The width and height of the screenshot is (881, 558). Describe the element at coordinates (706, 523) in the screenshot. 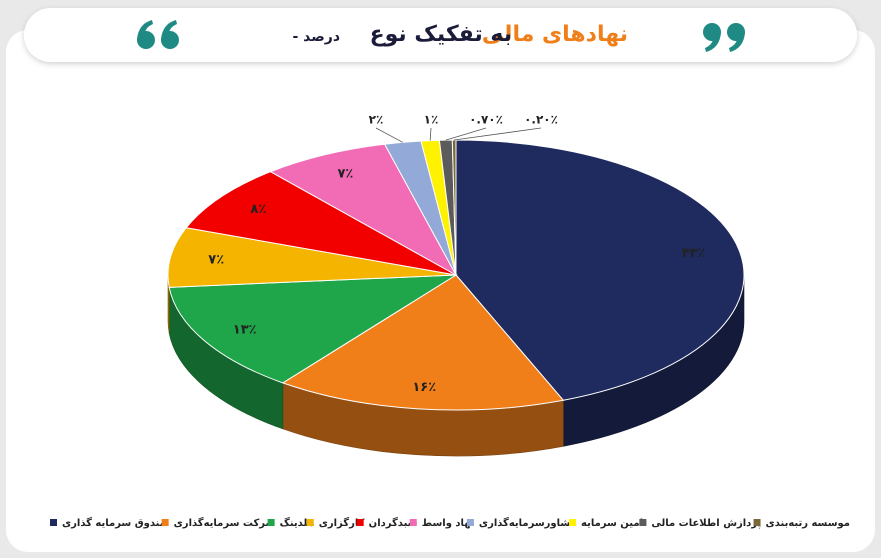

I see `legend-label: پردازش اطلاعات مالی` at that location.